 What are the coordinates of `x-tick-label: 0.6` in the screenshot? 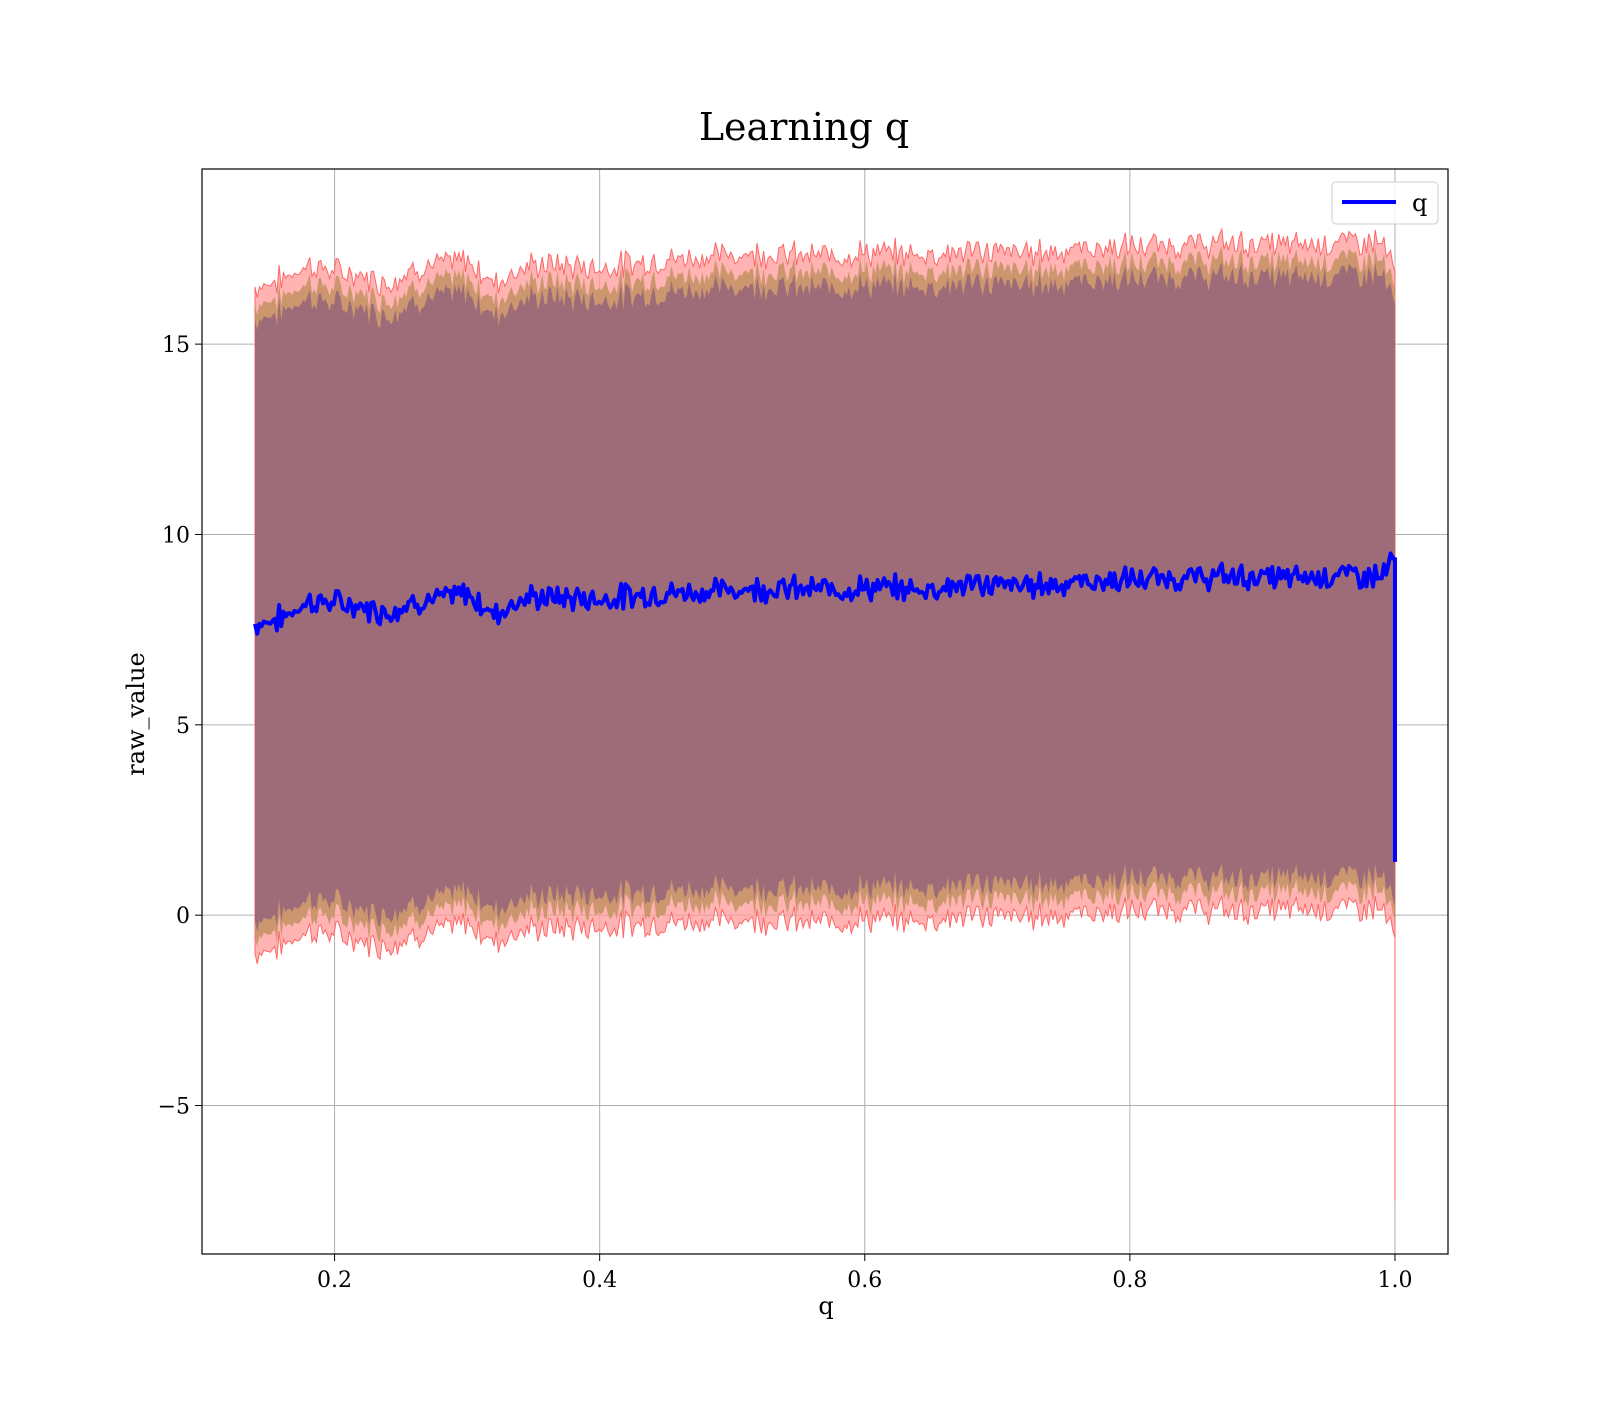 It's located at (864, 1280).